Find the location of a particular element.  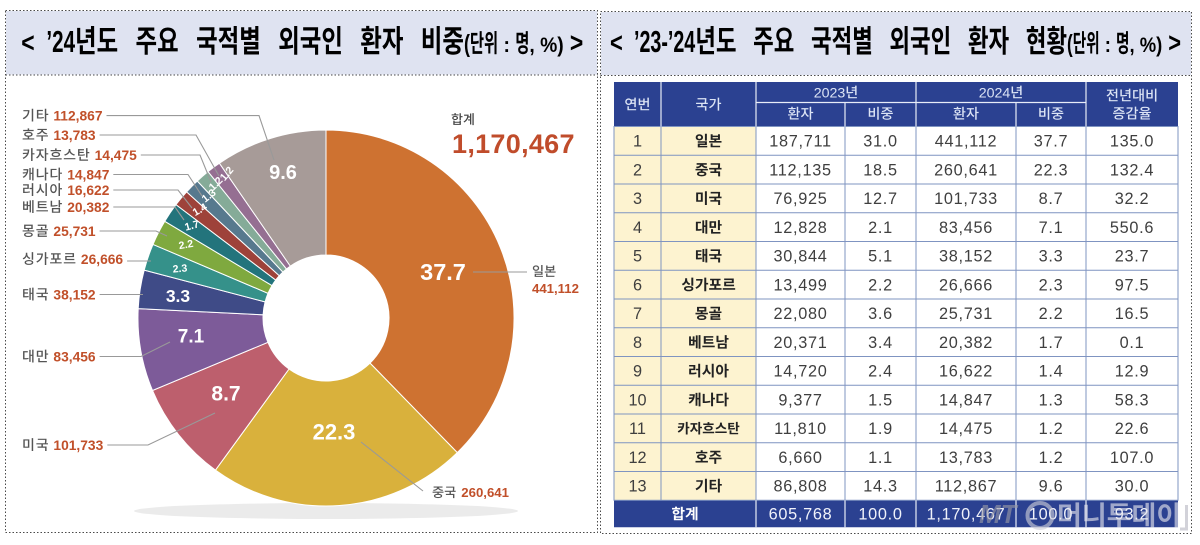

svg-text: 30,844 is located at coordinates (801, 257).